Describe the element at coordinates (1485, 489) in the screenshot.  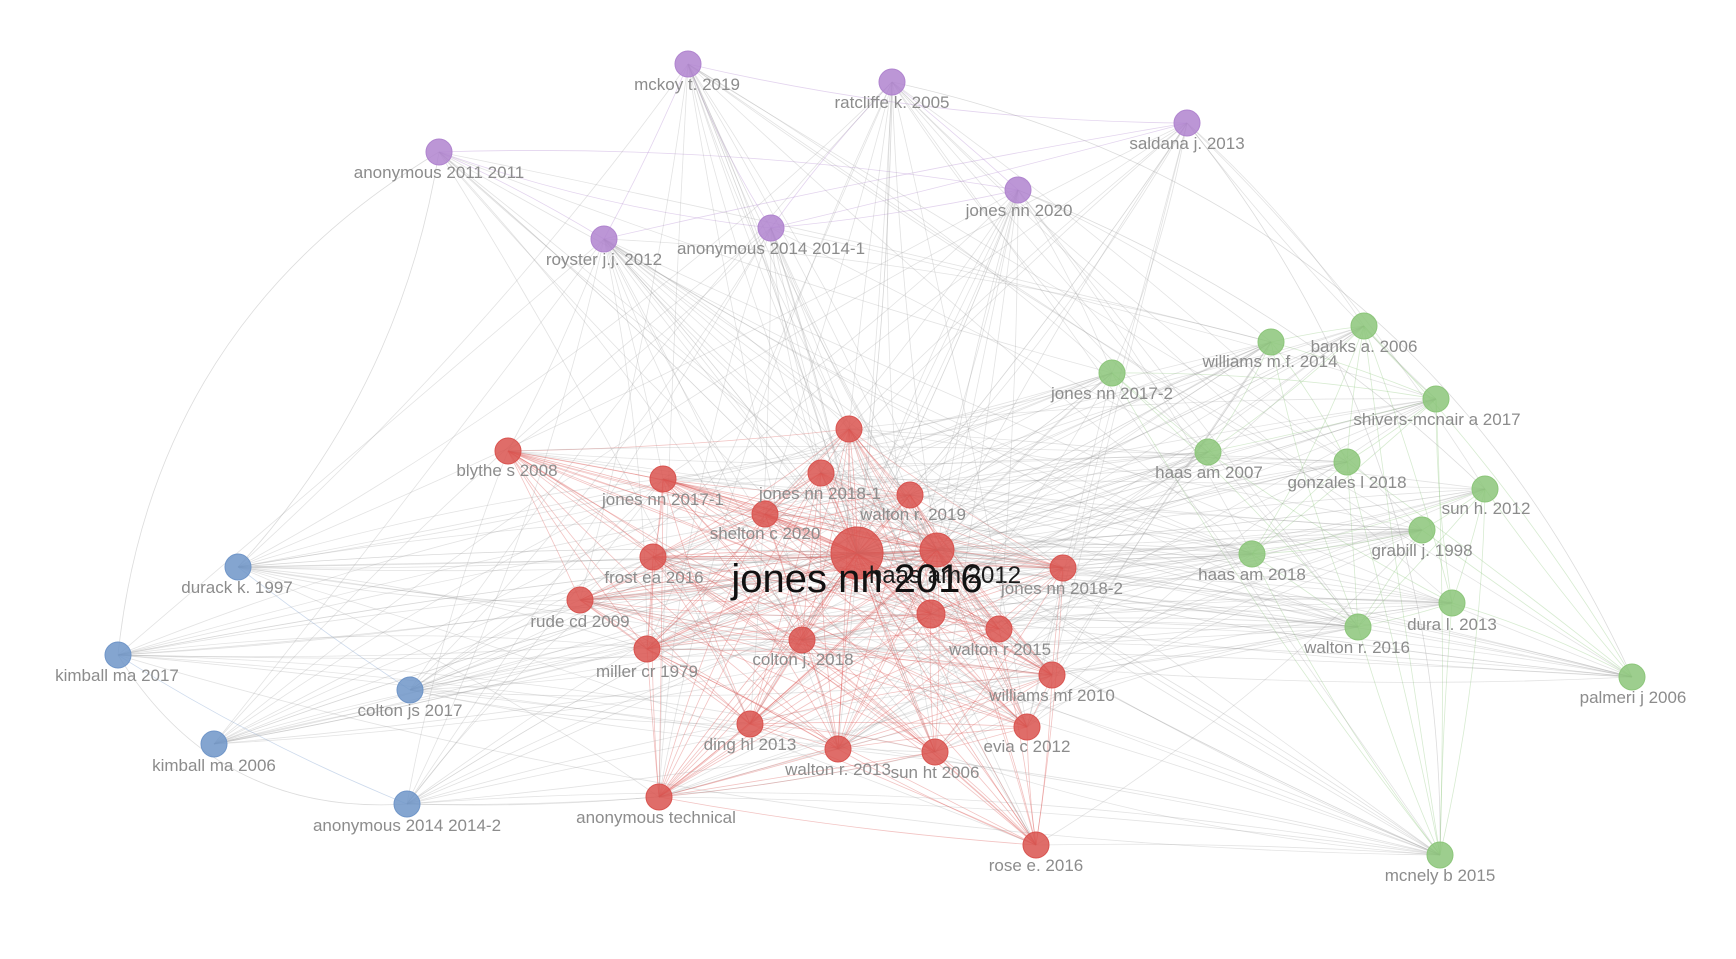
I see `node-sun-h-2012` at that location.